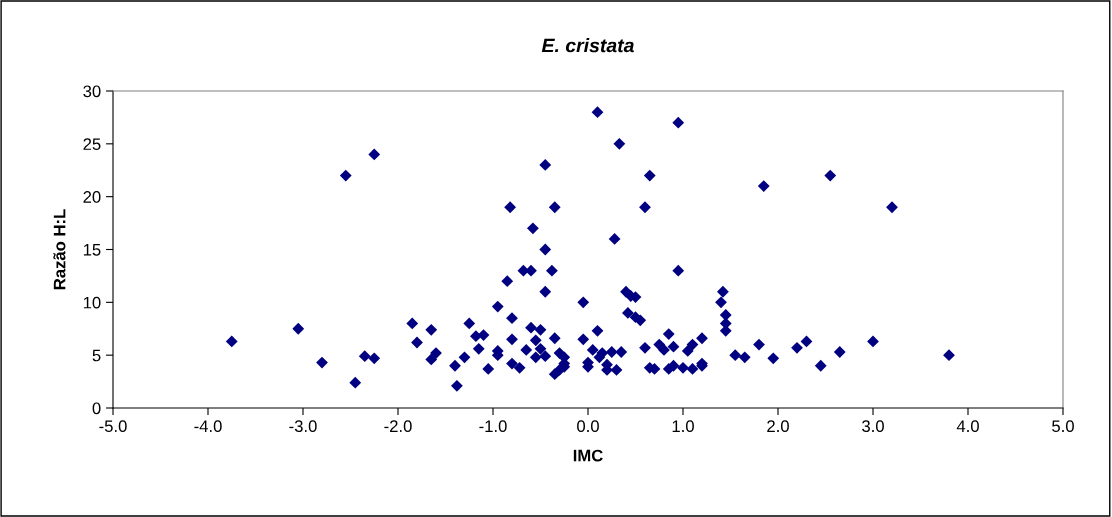 This screenshot has height=517, width=1112. Describe the element at coordinates (113, 426) in the screenshot. I see `x-tick-label: -5.0` at that location.